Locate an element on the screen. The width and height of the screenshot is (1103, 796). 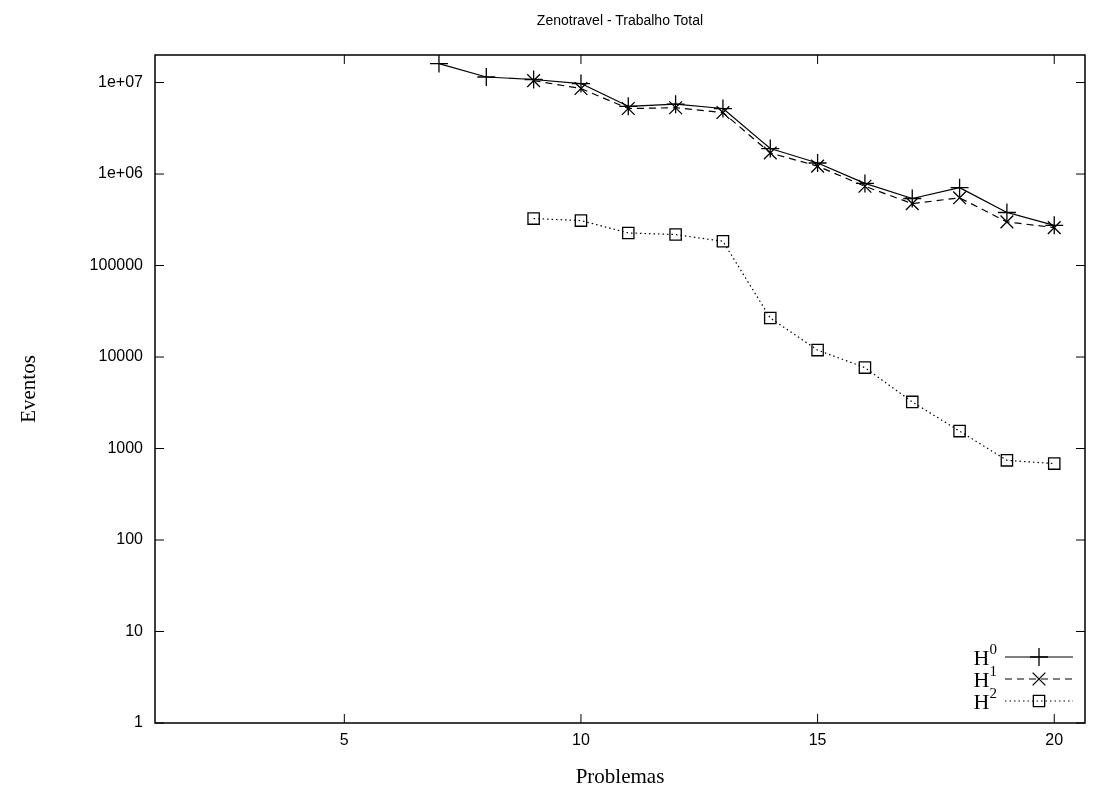
y-tick-label: 1e+06 is located at coordinates (121, 173).